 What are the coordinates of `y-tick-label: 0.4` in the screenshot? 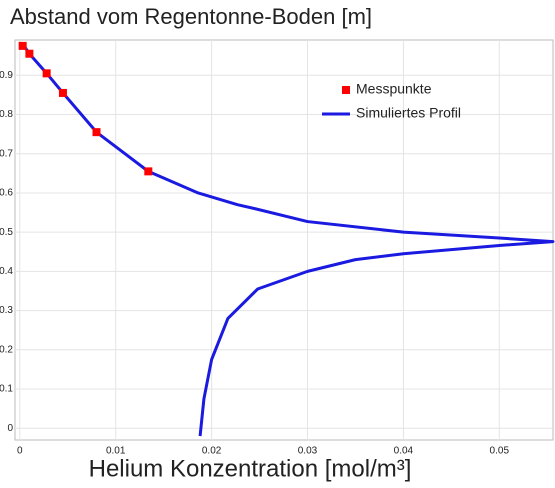 It's located at (6, 271).